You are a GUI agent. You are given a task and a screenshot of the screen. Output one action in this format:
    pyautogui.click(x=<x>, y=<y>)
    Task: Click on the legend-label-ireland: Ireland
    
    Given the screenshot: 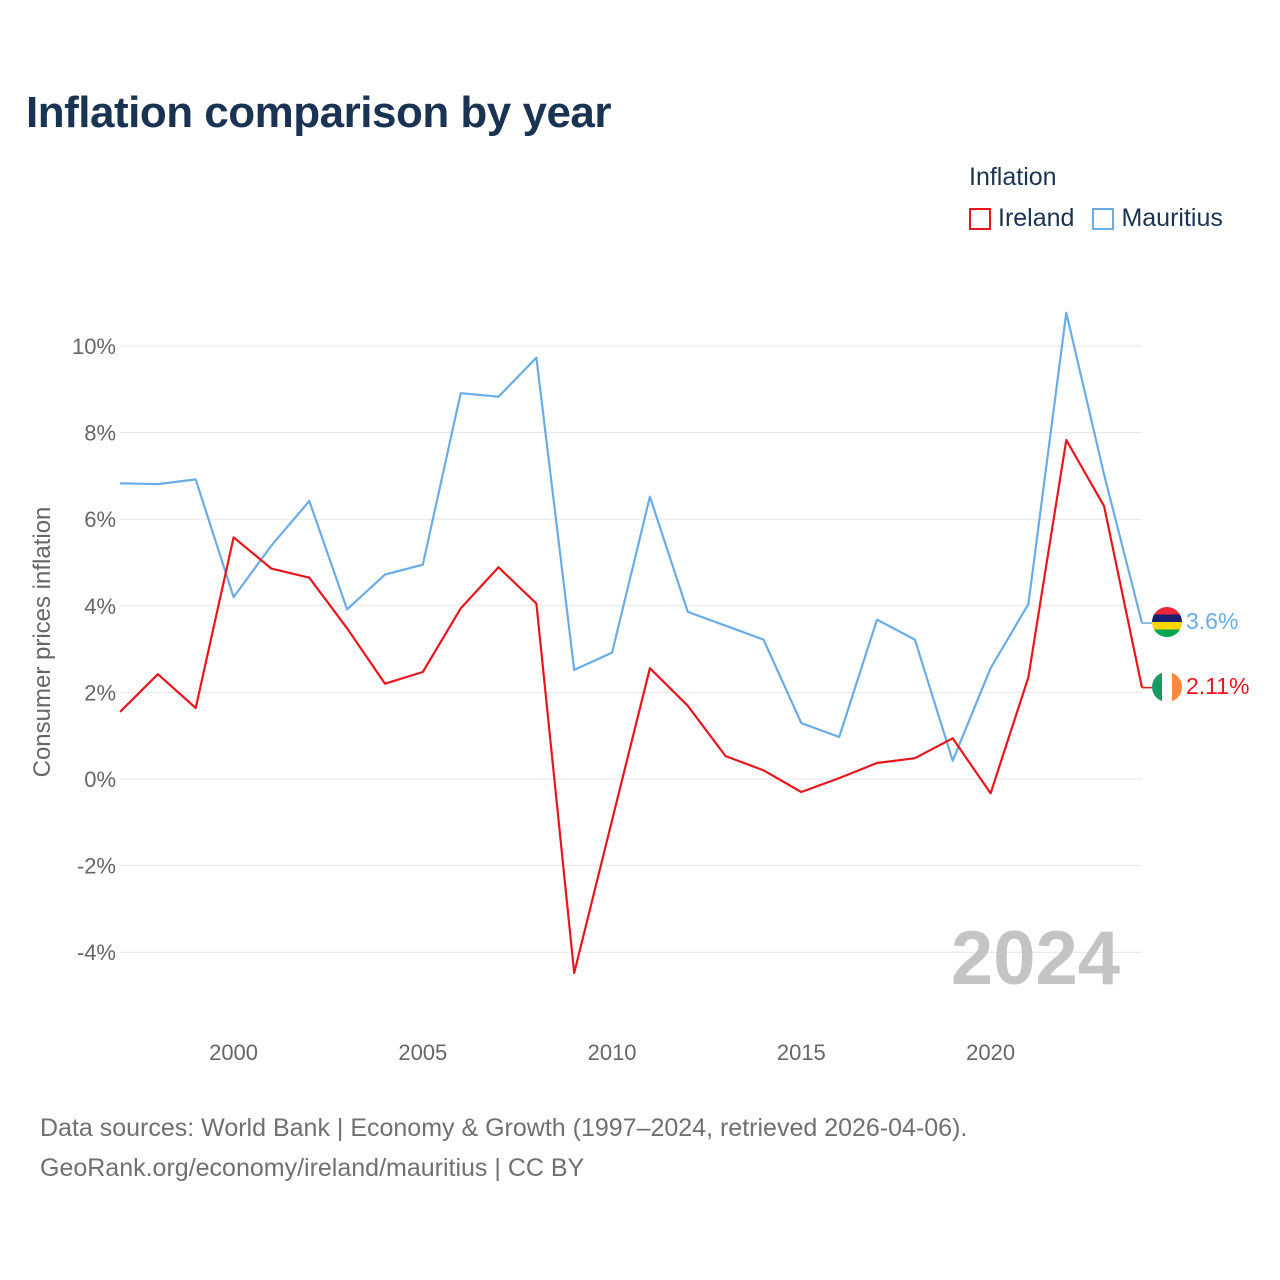 What is the action you would take?
    pyautogui.click(x=1036, y=218)
    